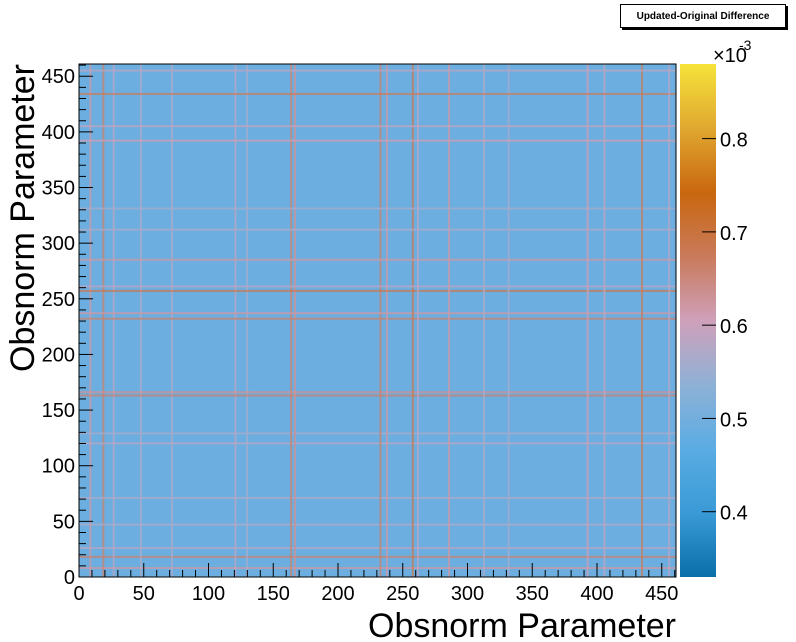  I want to click on y-axis-title: Obsnorm Parameter, so click(23, 218).